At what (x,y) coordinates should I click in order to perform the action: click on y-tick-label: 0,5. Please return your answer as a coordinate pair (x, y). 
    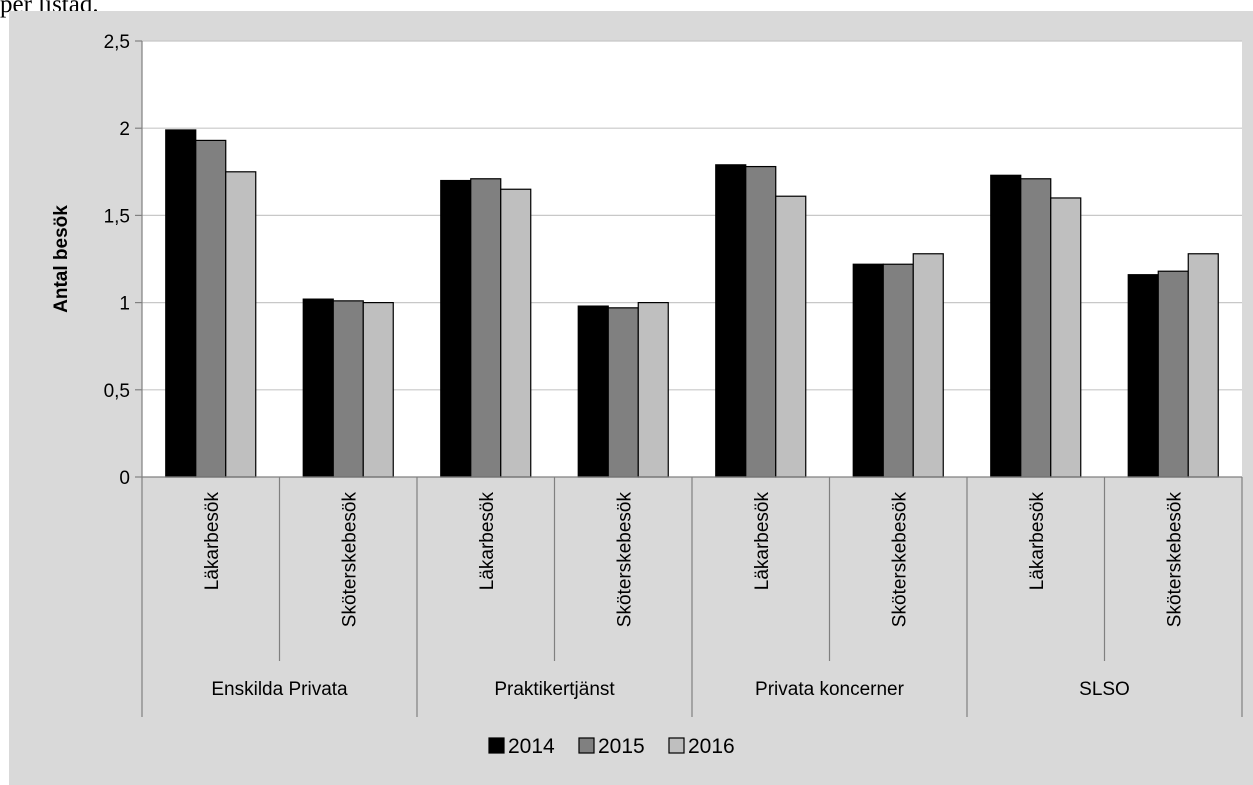
    Looking at the image, I should click on (117, 391).